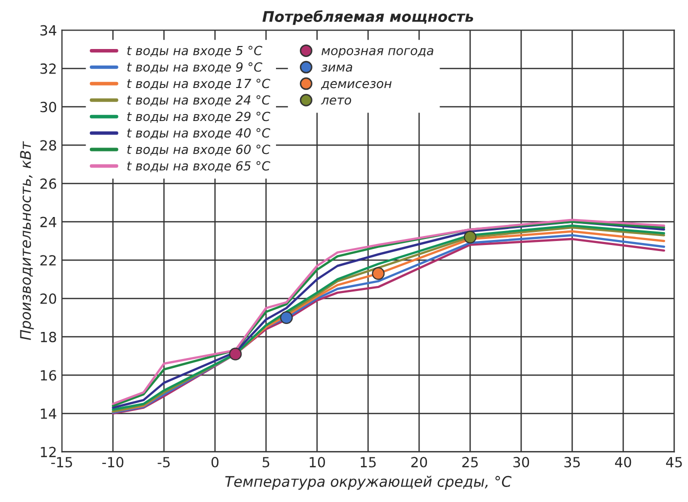 This screenshot has height=502, width=688. Describe the element at coordinates (48, 107) in the screenshot. I see `y-tick-label: 30` at that location.